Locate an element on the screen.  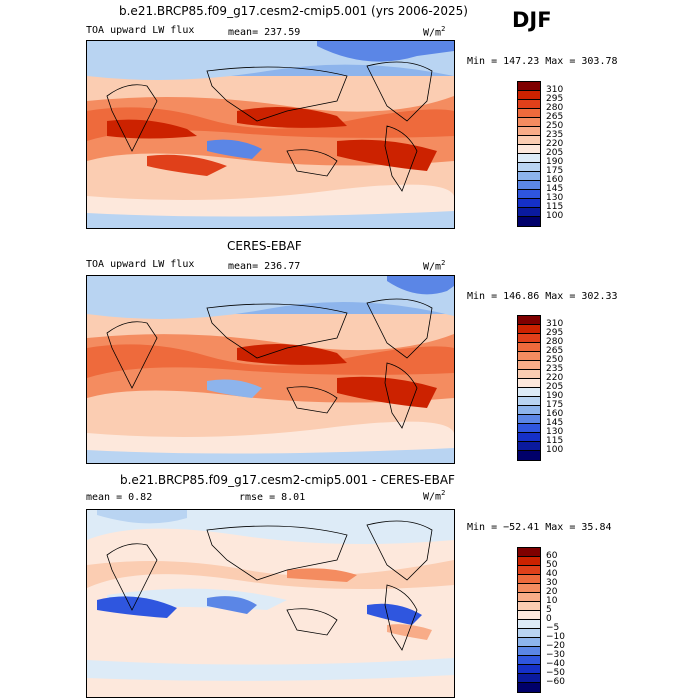
colorbar-tick-label: 60 is located at coordinates (552, 556).